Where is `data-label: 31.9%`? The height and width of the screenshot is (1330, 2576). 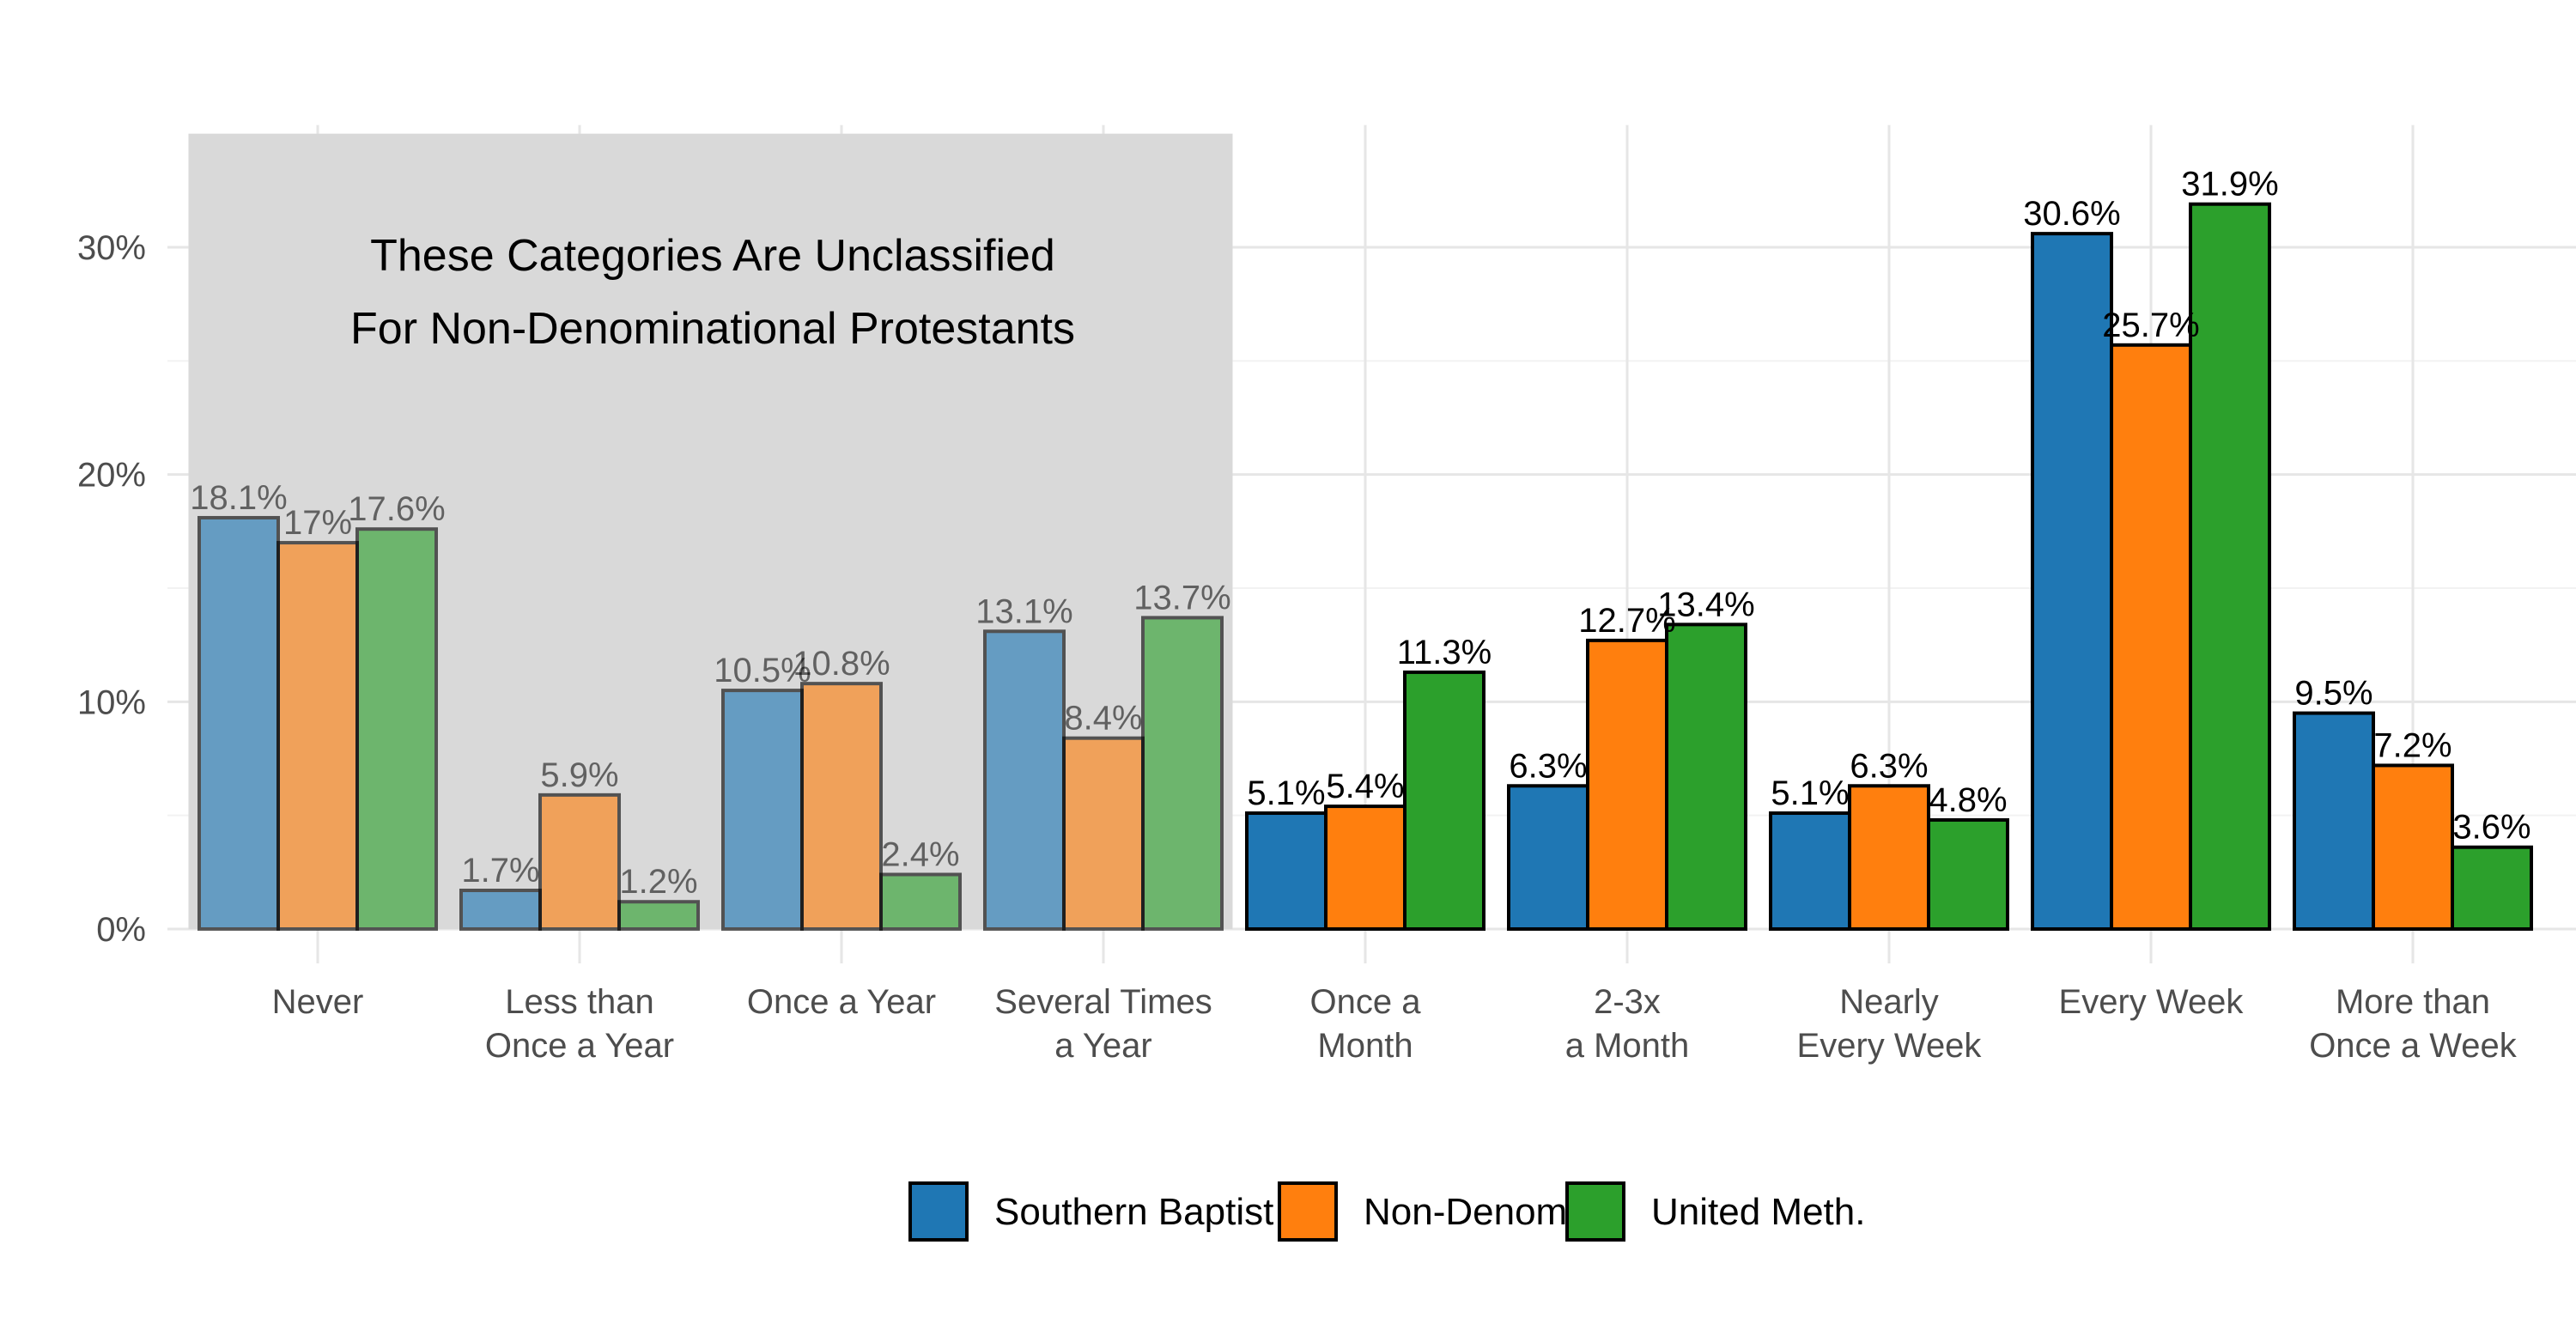 data-label: 31.9% is located at coordinates (2229, 184).